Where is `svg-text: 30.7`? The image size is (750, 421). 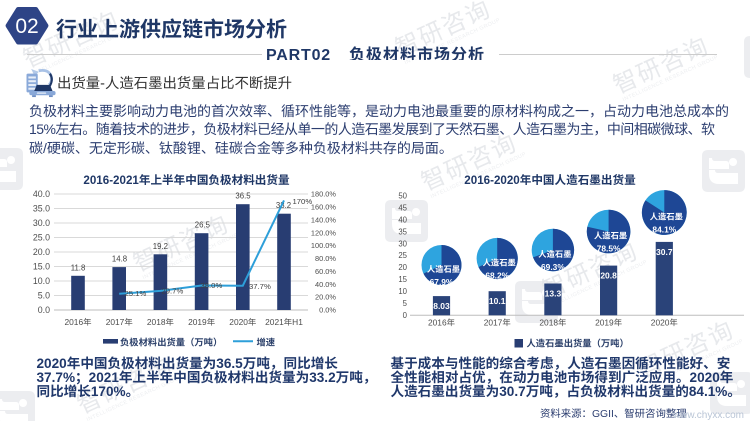 svg-text: 30.7 is located at coordinates (664, 252).